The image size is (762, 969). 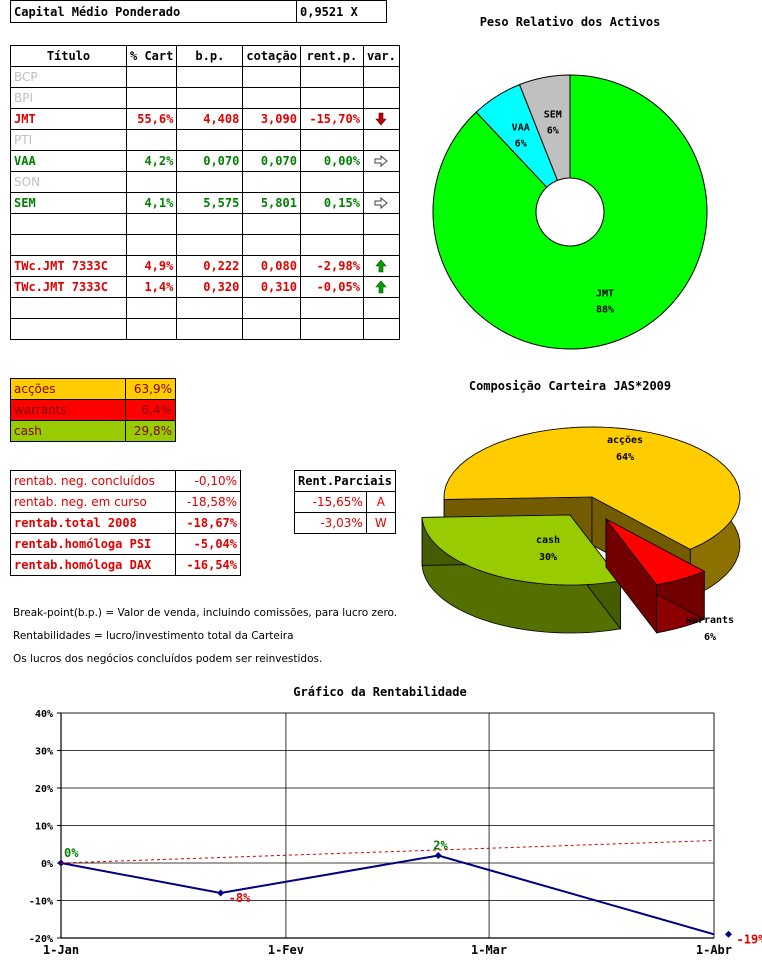 What do you see at coordinates (93, 481) in the screenshot?
I see `rentability-label: rentab. neg. concluídos` at bounding box center [93, 481].